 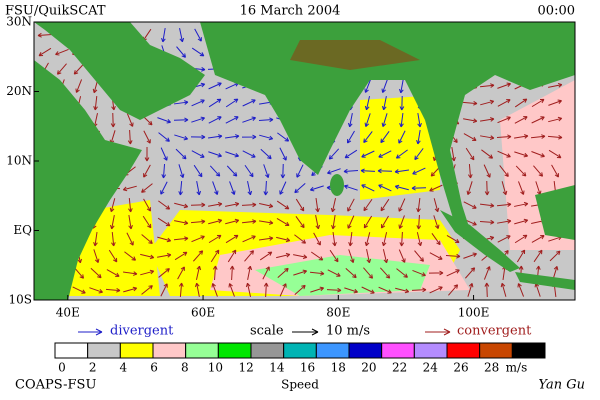 I want to click on lon-label: 100E, so click(x=474, y=313).